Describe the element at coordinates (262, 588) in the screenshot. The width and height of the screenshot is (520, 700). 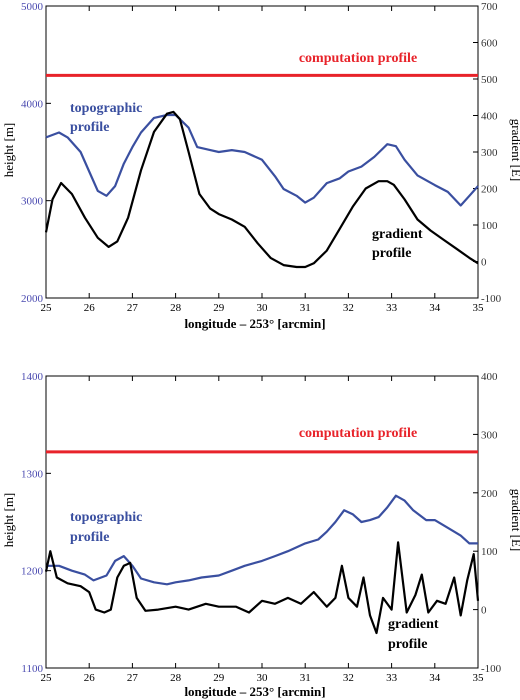
I see `gradient-profile-line` at that location.